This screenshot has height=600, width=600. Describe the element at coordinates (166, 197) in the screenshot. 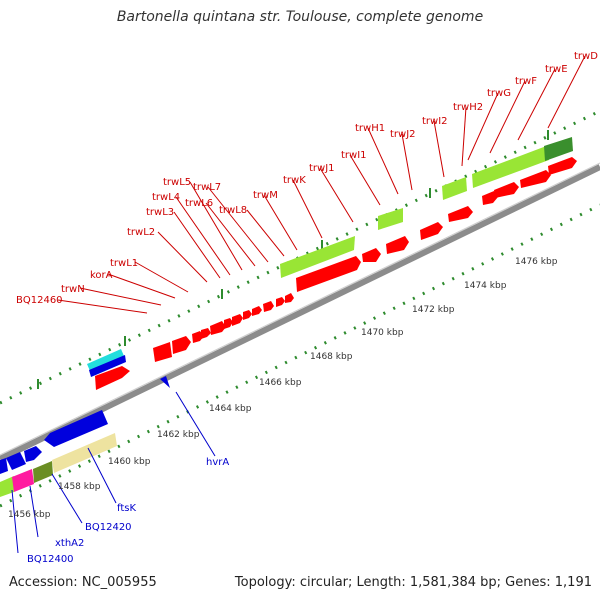

I see `gene-label-trwL4: trwL4` at that location.